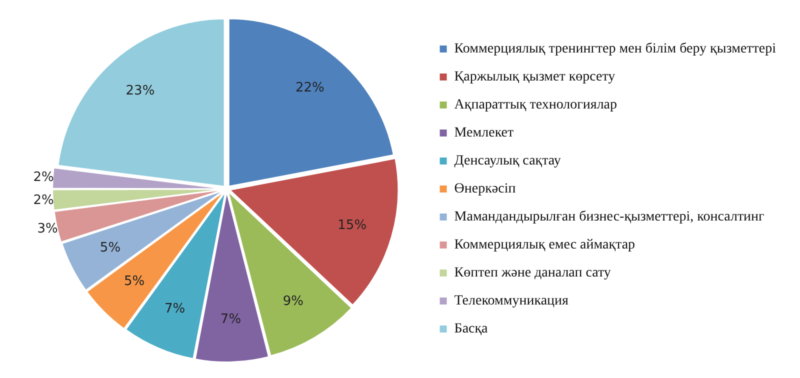 The image size is (800, 378). Describe the element at coordinates (615, 49) in the screenshot. I see `legend-label: Коммерциялық тренингтер мен білім беру қызметтері` at that location.